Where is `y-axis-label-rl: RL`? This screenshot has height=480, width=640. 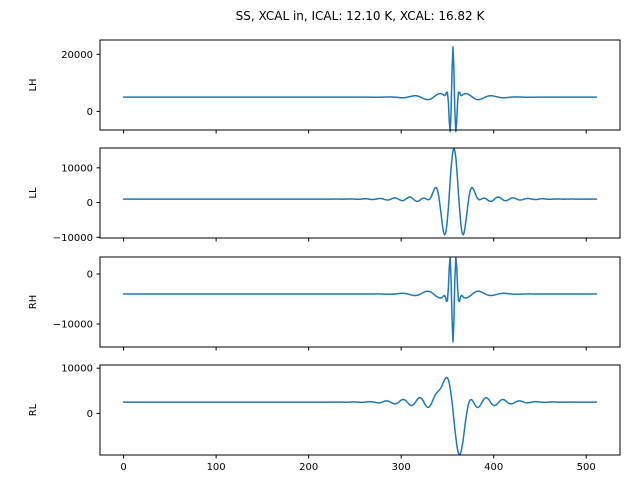 y-axis-label-rl: RL is located at coordinates (33, 409).